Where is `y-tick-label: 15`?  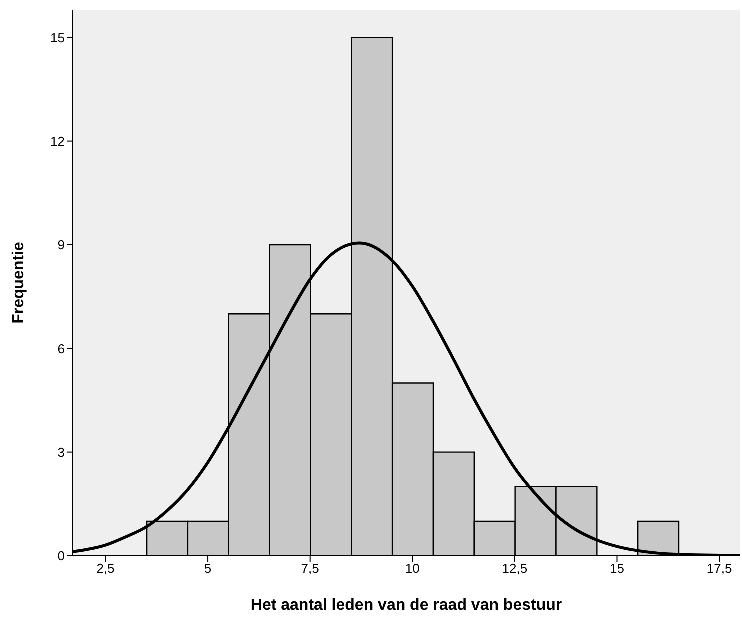 y-tick-label: 15 is located at coordinates (57, 38).